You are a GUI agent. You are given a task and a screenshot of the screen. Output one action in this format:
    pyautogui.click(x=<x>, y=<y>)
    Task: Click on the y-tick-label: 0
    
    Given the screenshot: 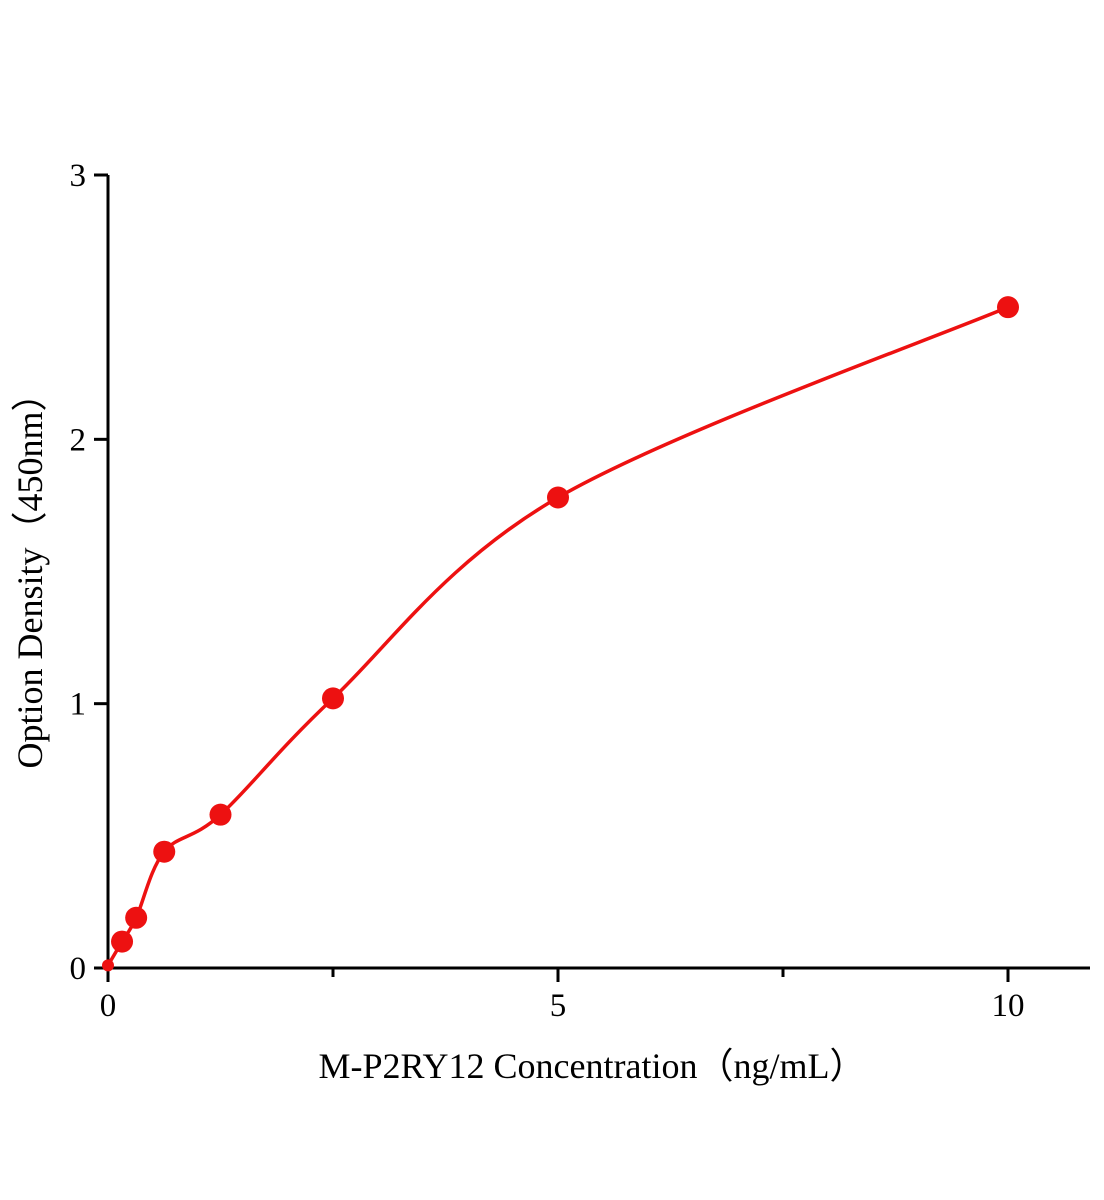 What is the action you would take?
    pyautogui.click(x=78, y=969)
    